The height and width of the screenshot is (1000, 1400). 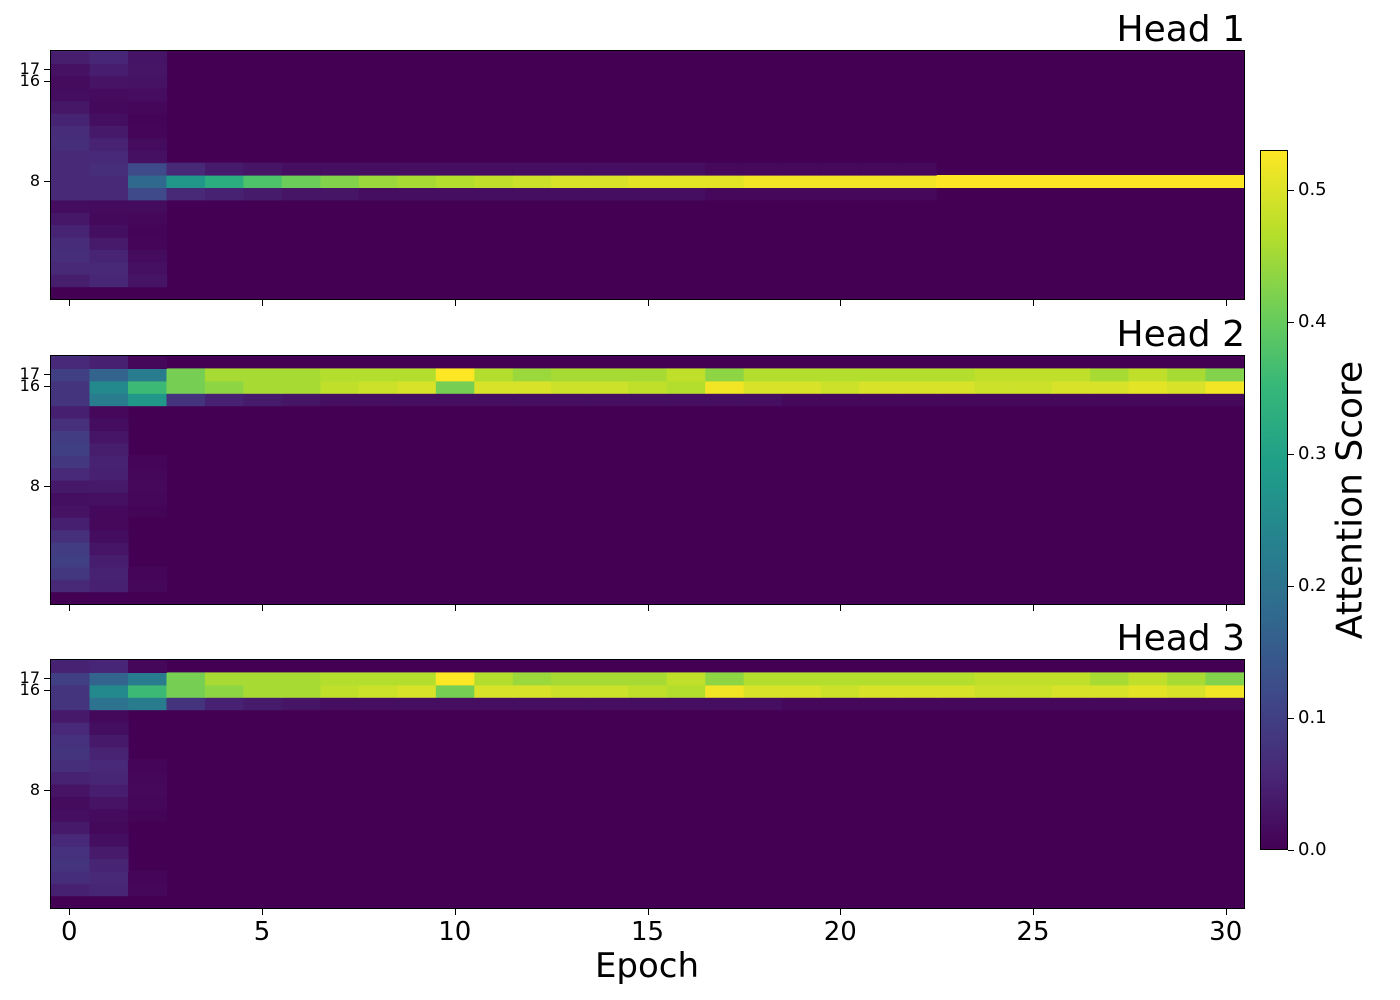 What do you see at coordinates (1312, 849) in the screenshot?
I see `colorbar-tick-label: 0.0` at bounding box center [1312, 849].